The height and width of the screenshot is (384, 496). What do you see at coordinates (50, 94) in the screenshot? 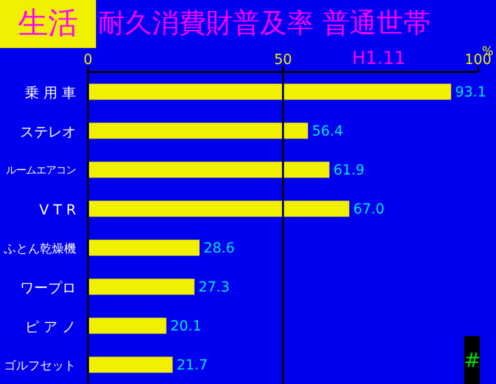
I see `y-tick-label: 乗 用 車` at bounding box center [50, 94].